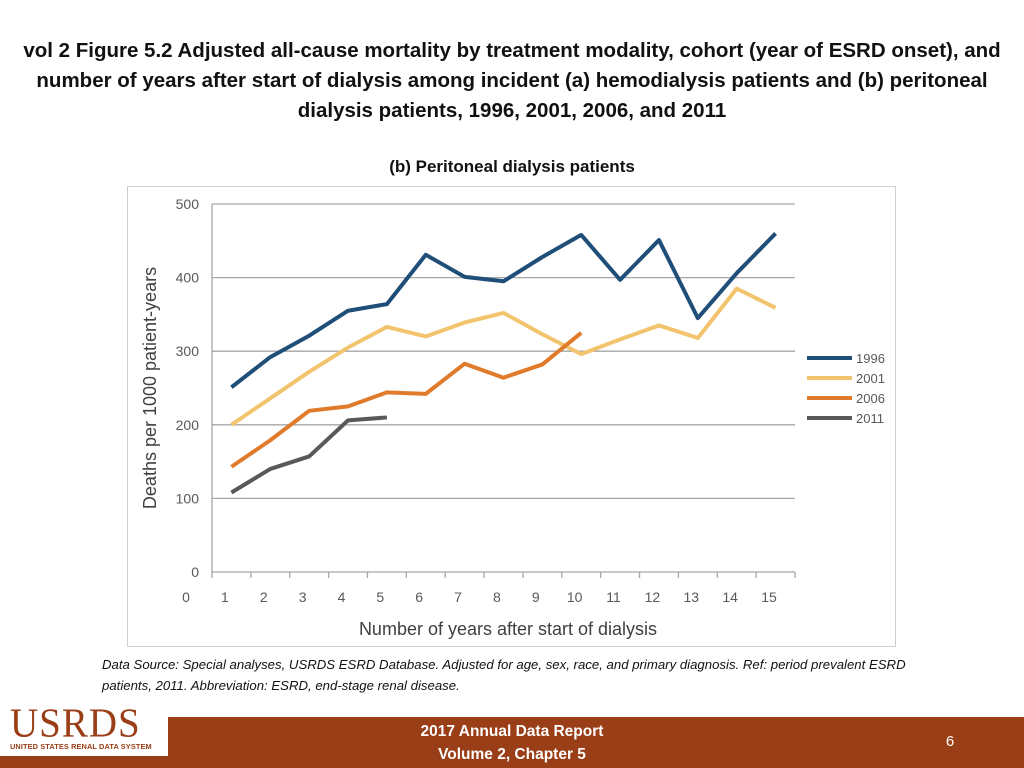 This screenshot has height=768, width=1024. Describe the element at coordinates (870, 398) in the screenshot. I see `legend-label-2006: 2006` at that location.